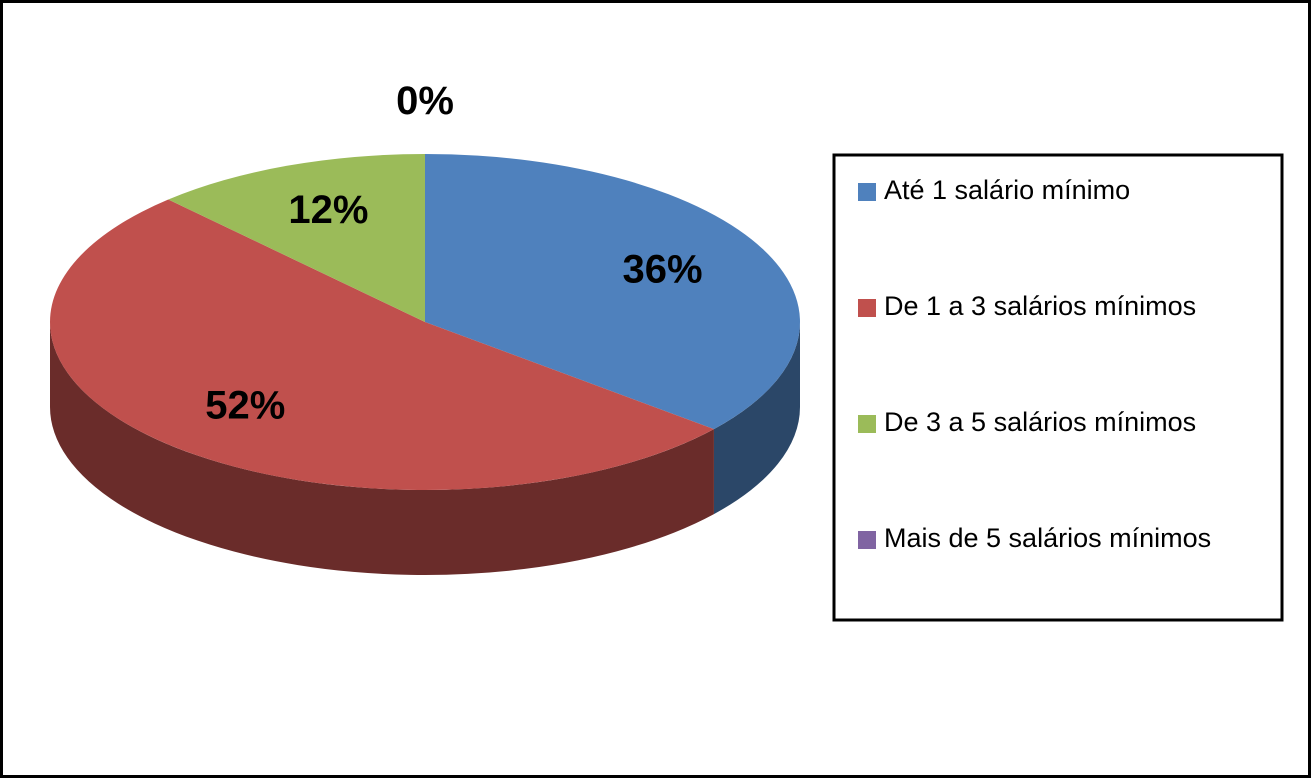  What do you see at coordinates (1040, 306) in the screenshot?
I see `legend-label: De 1 a 3 salários mínimos` at bounding box center [1040, 306].